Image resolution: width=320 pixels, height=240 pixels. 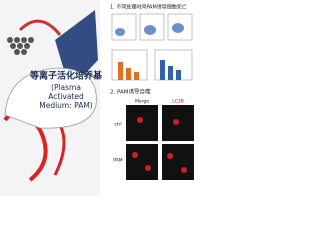 What do you see at coordinates (66, 96) in the screenshot?
I see `callout-text: Activated` at bounding box center [66, 96].